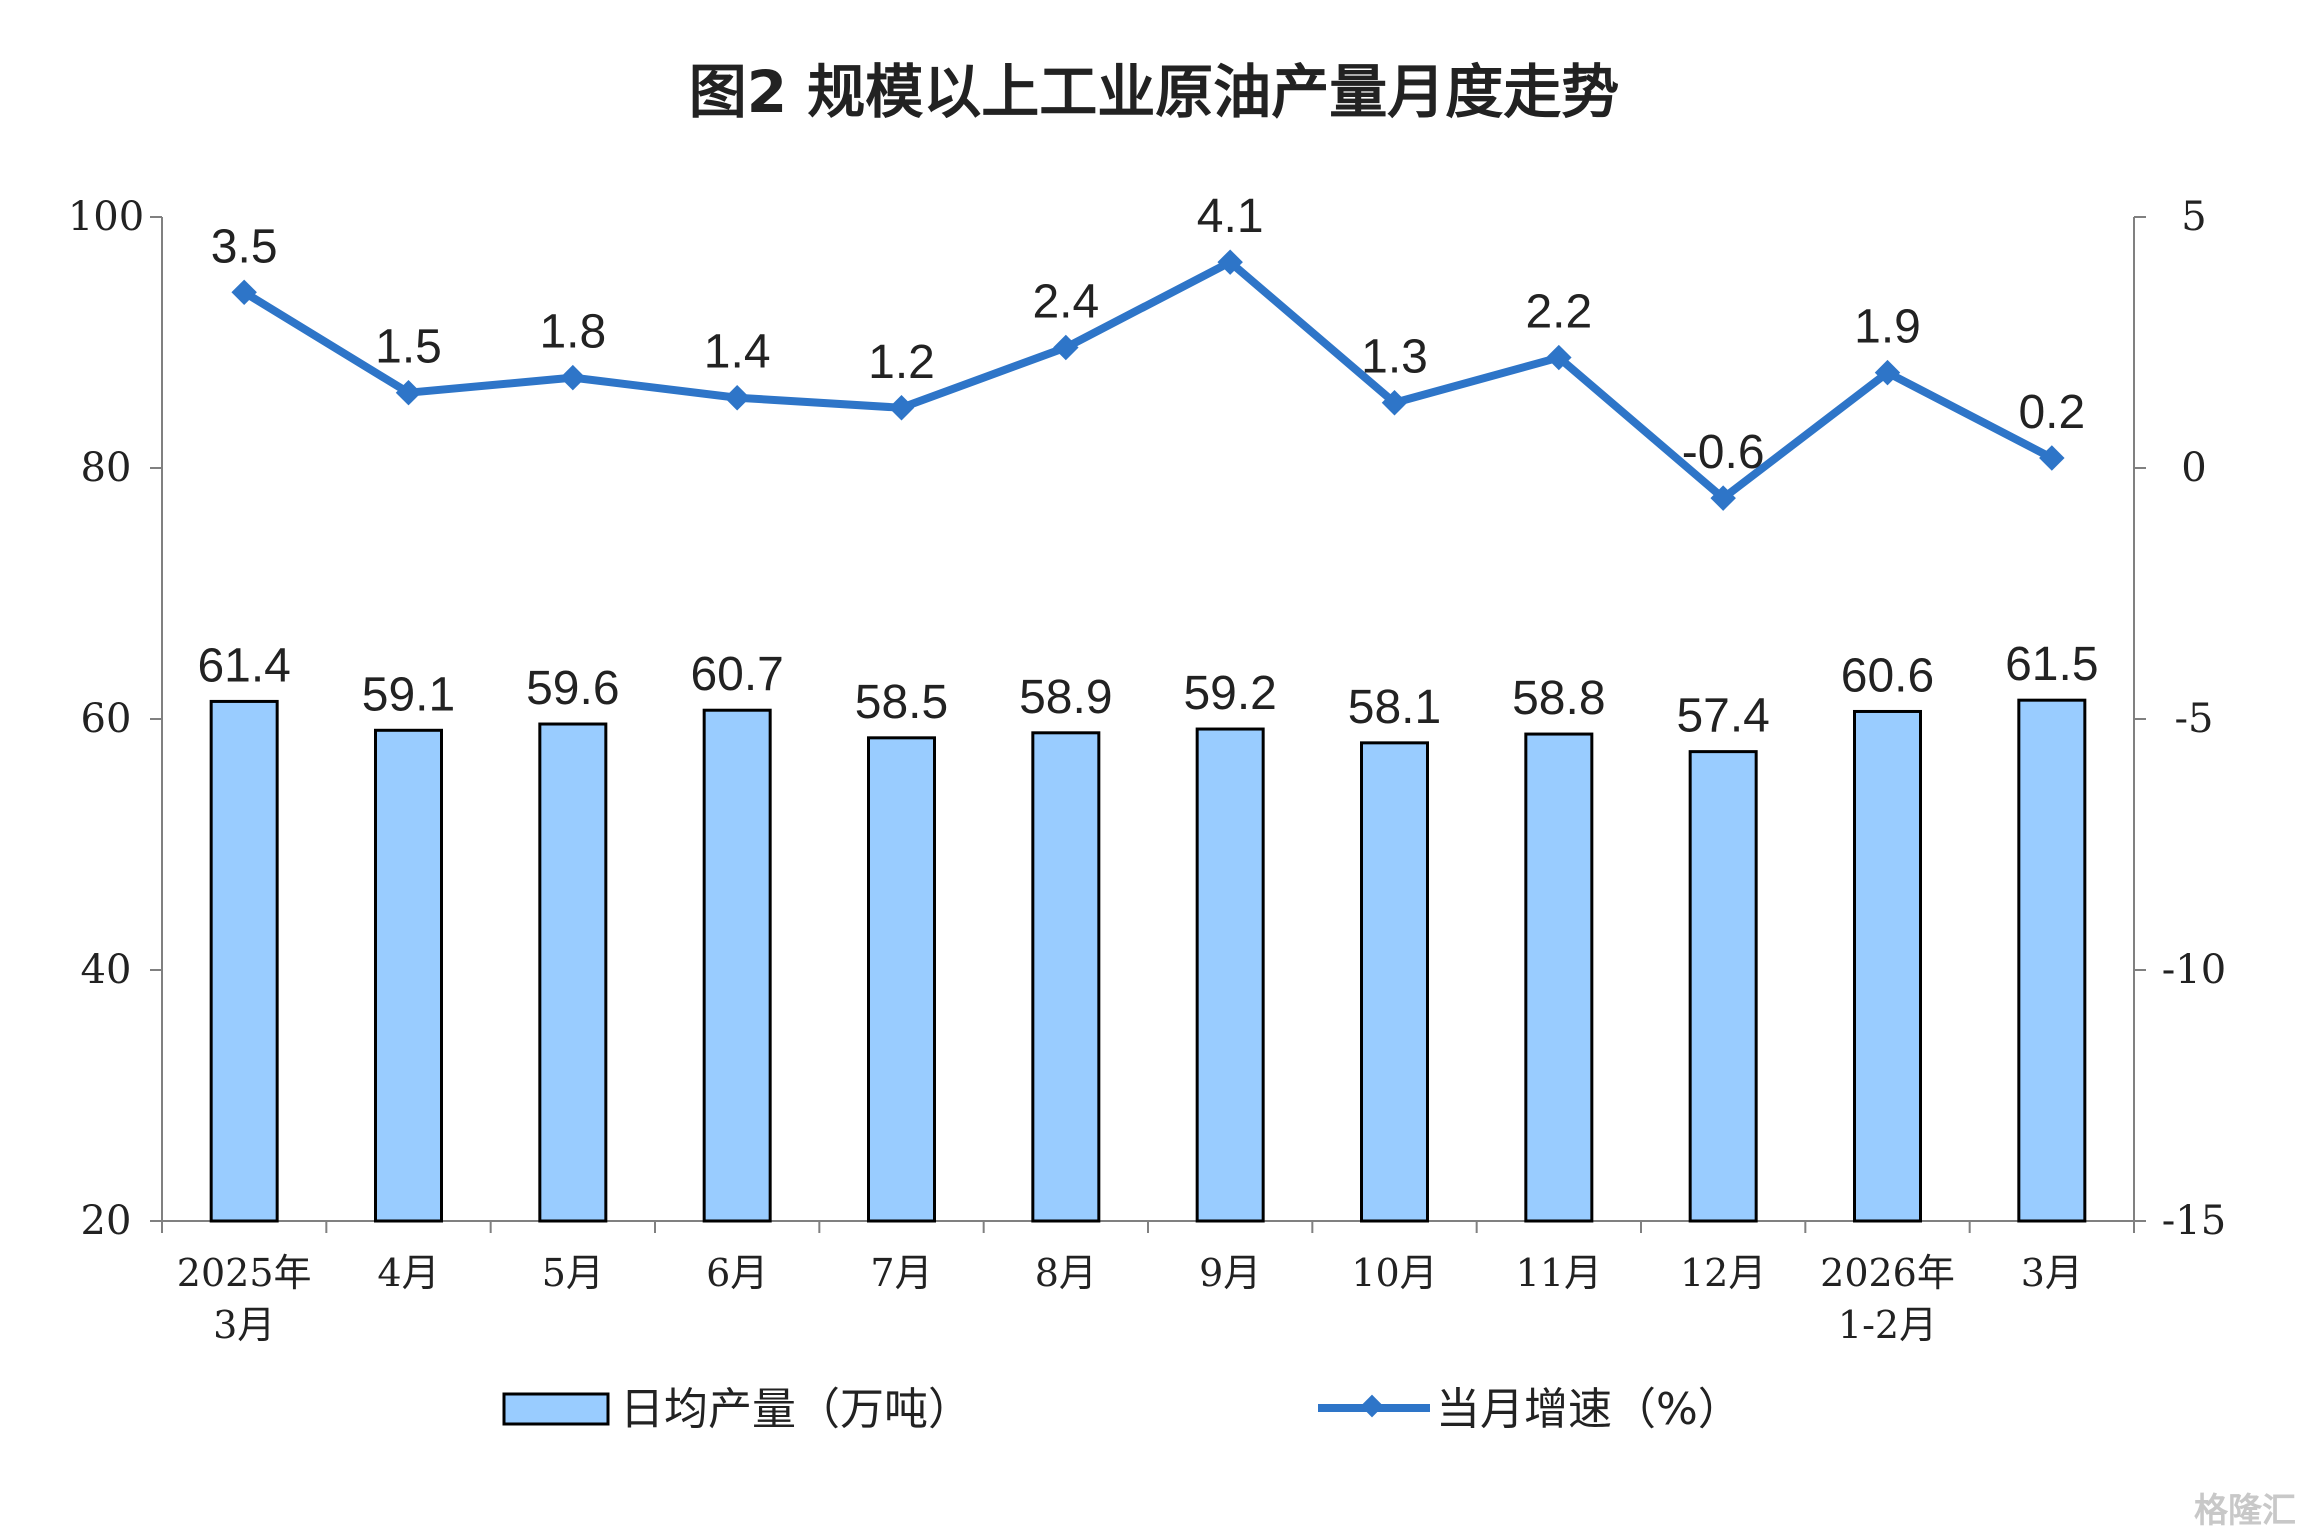  I want to click on watermark-text: 格隆汇, so click(2245, 1511).